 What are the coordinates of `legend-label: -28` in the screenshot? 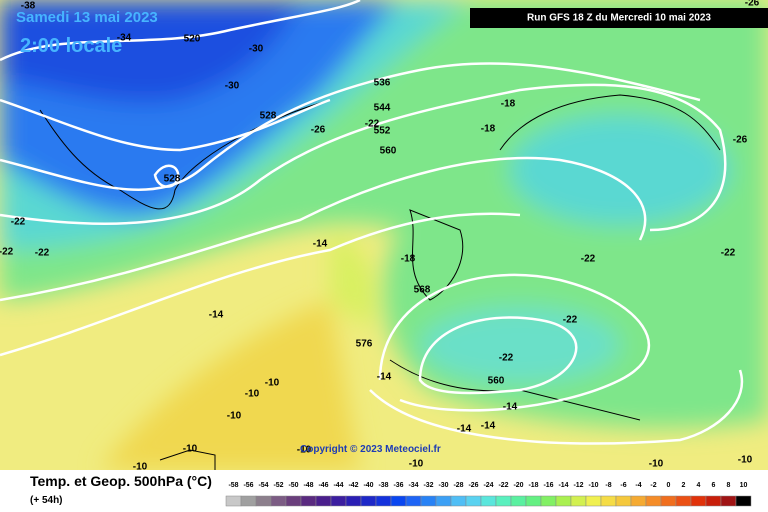 It's located at (458, 485).